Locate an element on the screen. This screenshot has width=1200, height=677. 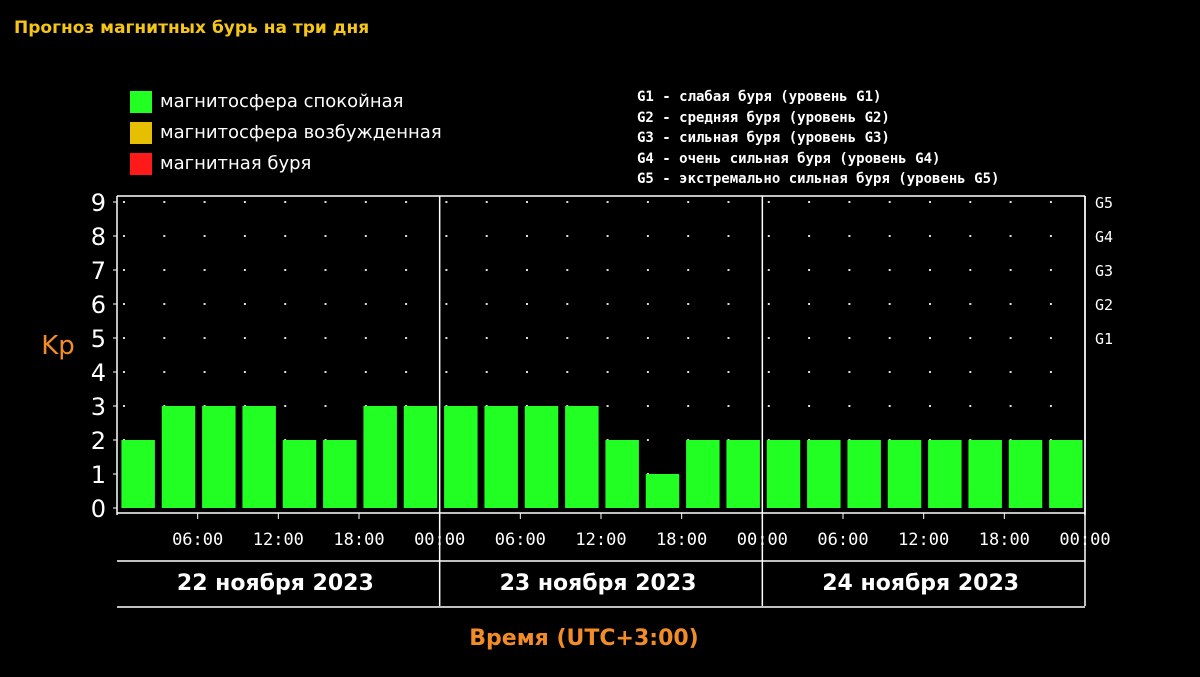
g-tick-label-4: G4 is located at coordinates (1104, 237).